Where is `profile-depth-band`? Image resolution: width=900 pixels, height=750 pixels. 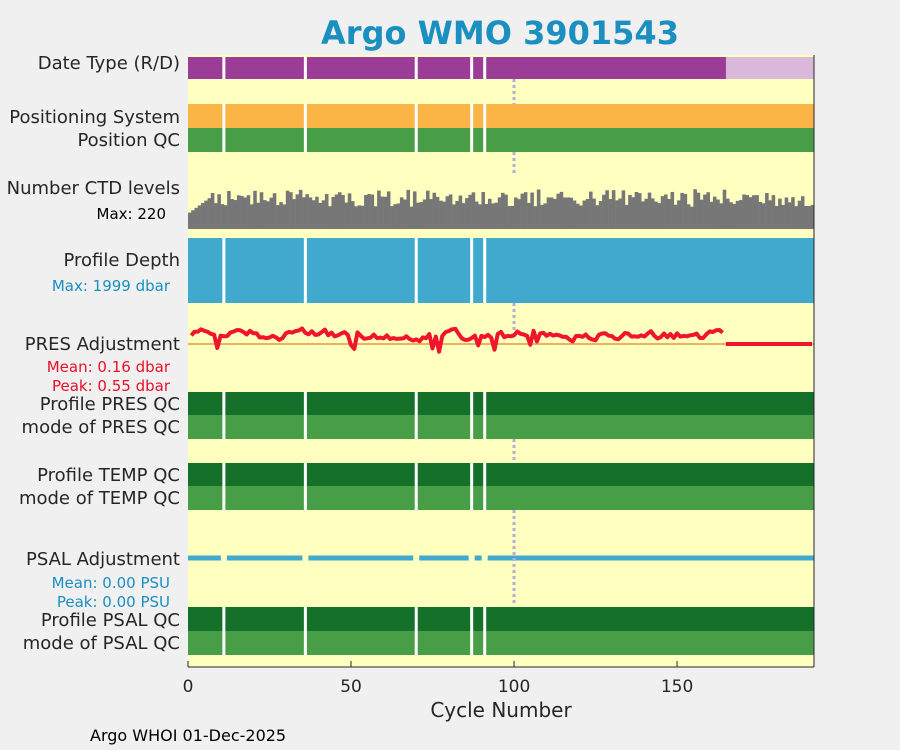
profile-depth-band is located at coordinates (501, 270).